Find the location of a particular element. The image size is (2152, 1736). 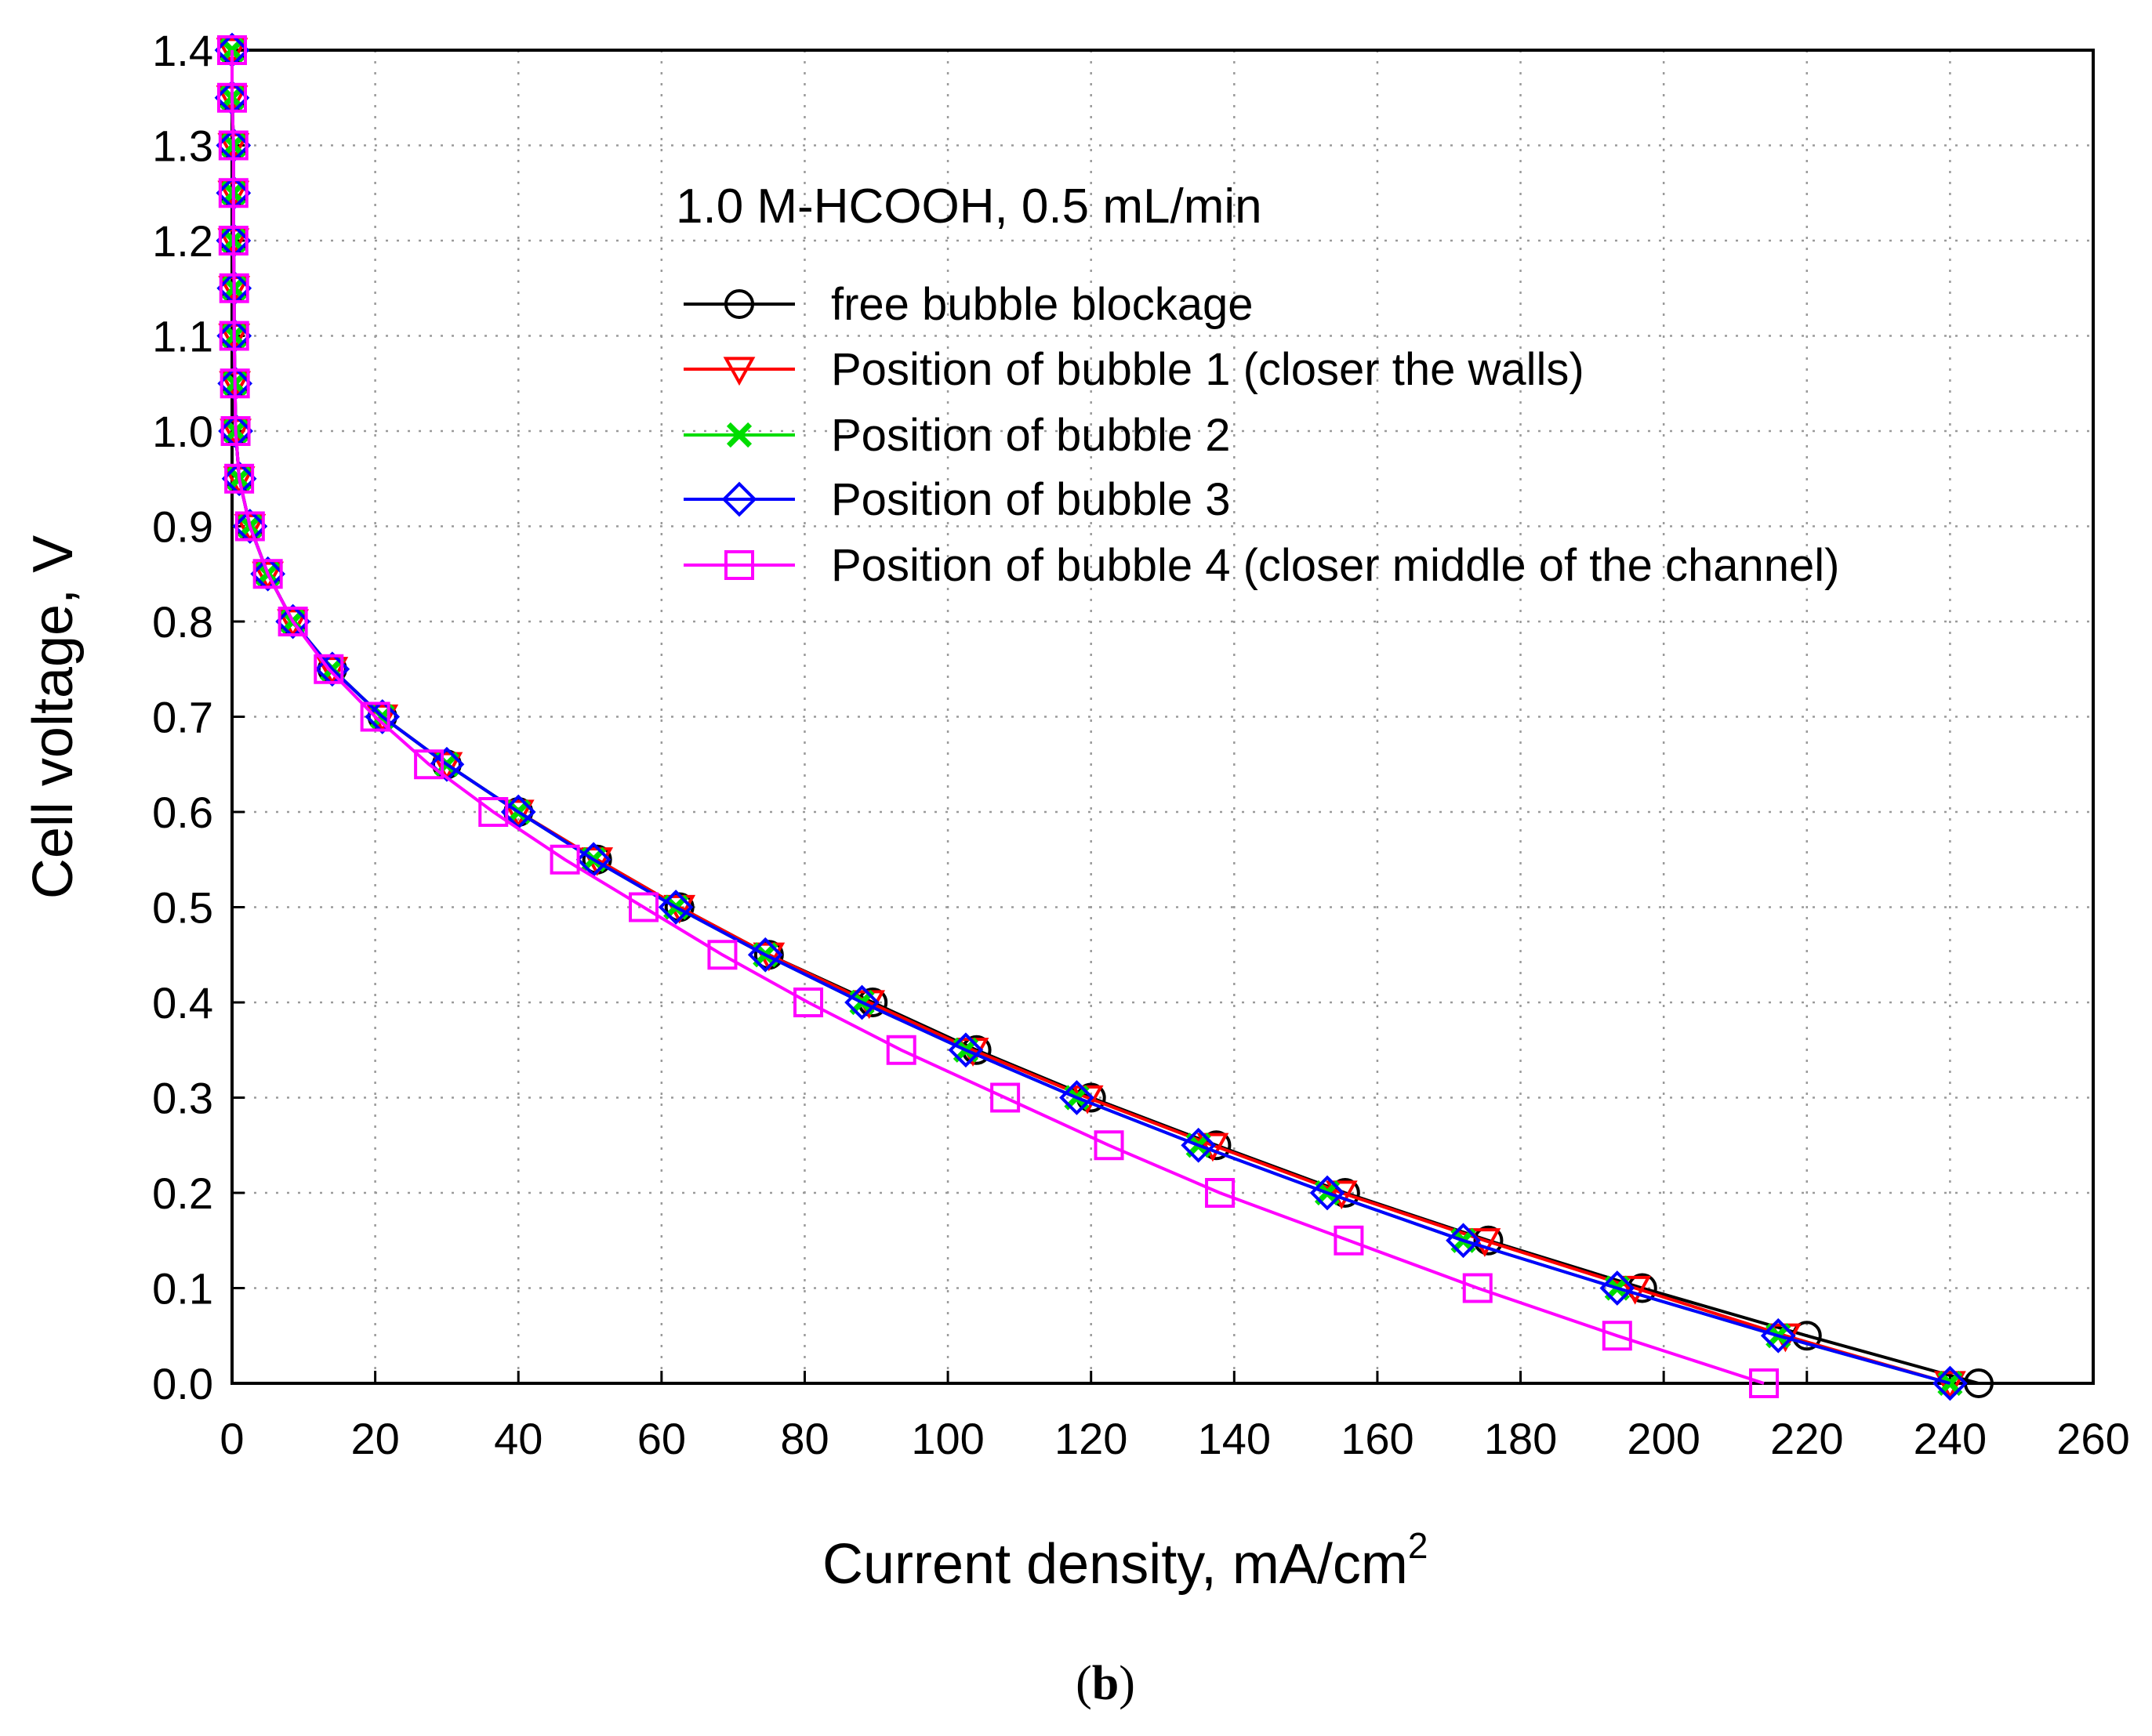

y-tick-label: 0.6 is located at coordinates (182, 812).